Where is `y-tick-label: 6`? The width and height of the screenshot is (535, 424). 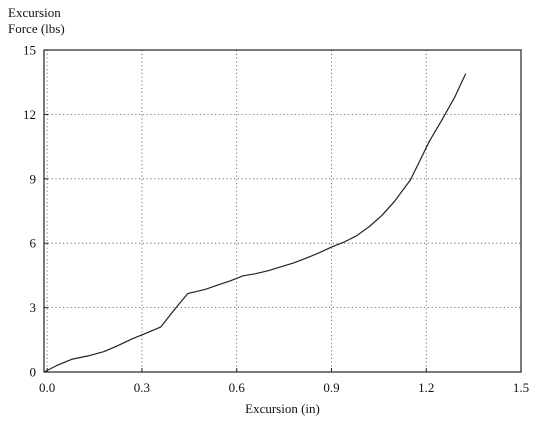
y-tick-label: 6 is located at coordinates (33, 243).